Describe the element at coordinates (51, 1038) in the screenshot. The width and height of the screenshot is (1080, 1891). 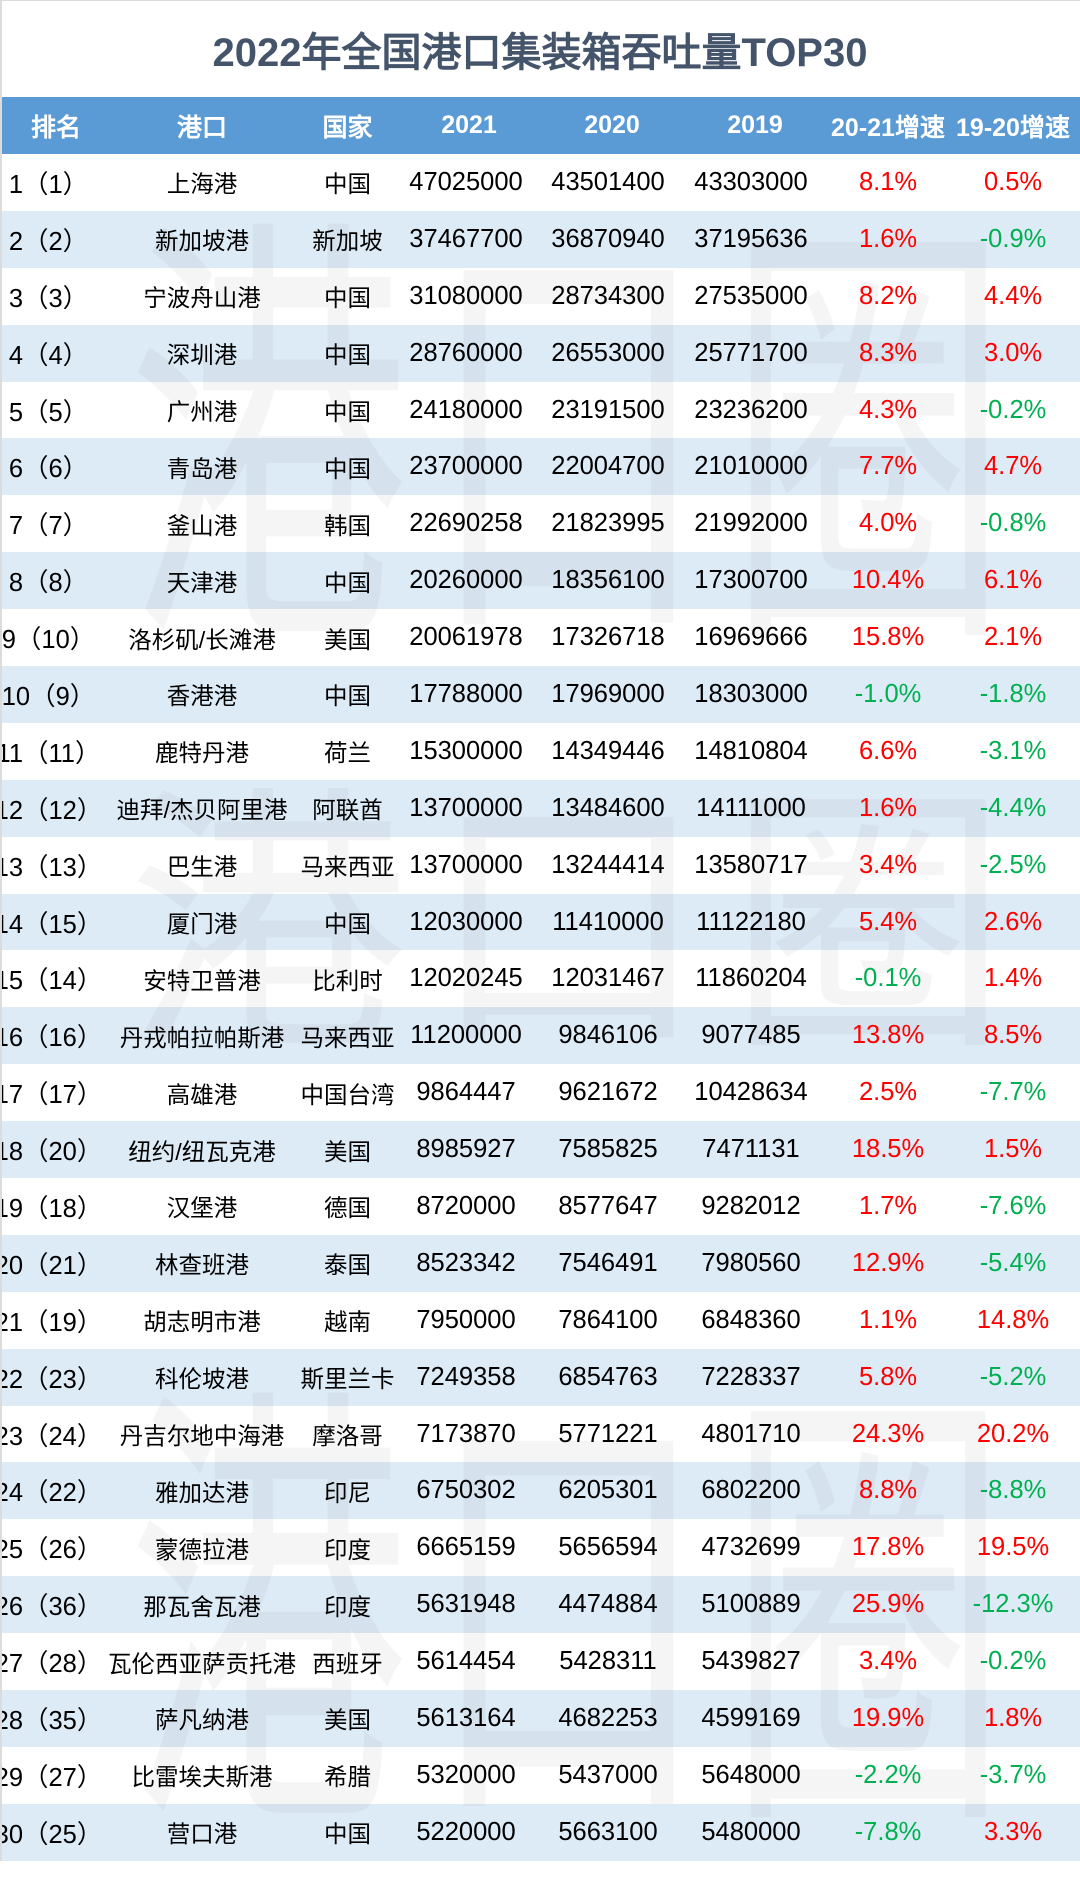
I see `rank-cell: 16（16）` at that location.